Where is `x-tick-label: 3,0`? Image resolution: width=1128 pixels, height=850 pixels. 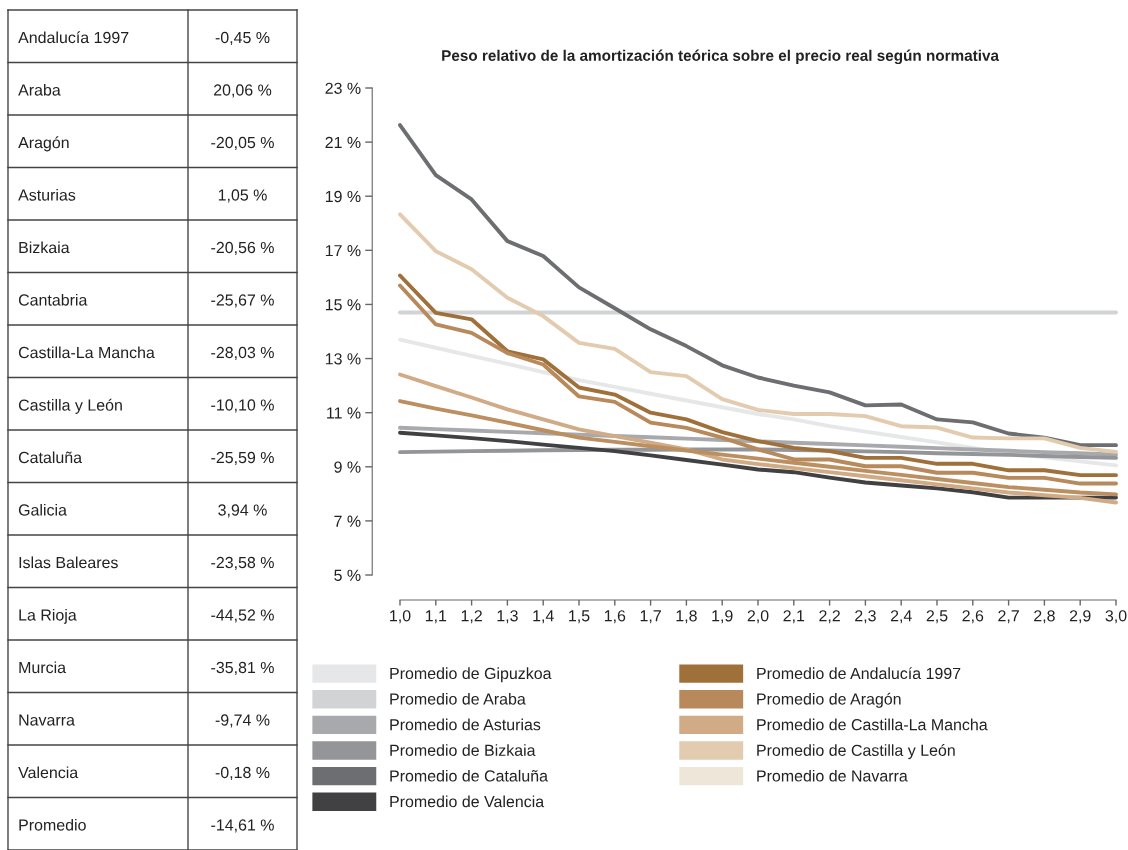
x-tick-label: 3,0 is located at coordinates (1116, 617).